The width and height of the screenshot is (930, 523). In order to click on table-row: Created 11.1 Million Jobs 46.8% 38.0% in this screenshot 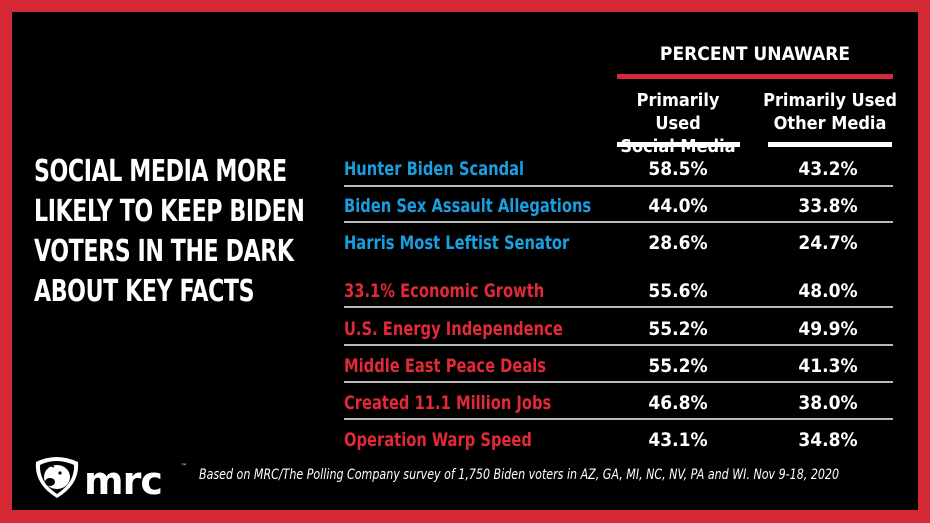, I will do `click(618, 404)`.